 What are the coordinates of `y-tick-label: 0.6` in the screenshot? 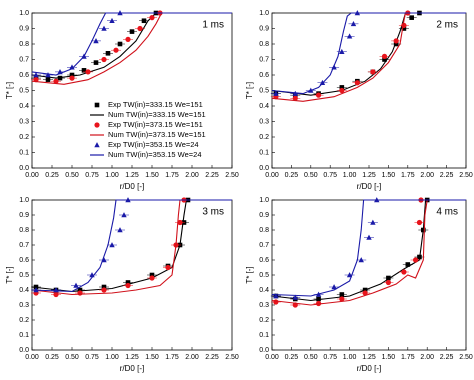 It's located at (264, 260).